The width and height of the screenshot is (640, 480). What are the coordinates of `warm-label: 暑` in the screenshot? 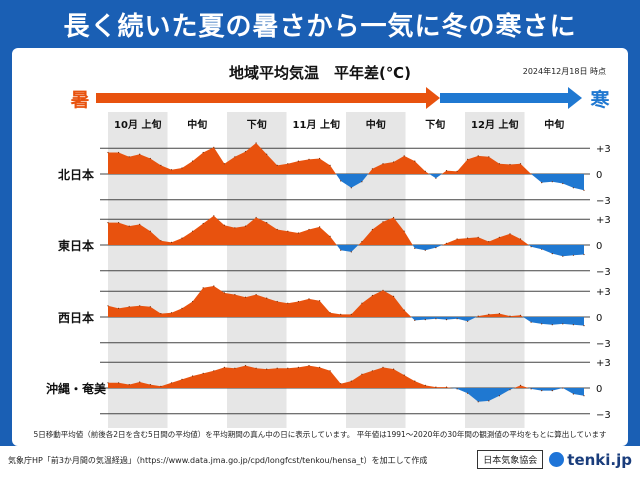 It's located at (79, 100).